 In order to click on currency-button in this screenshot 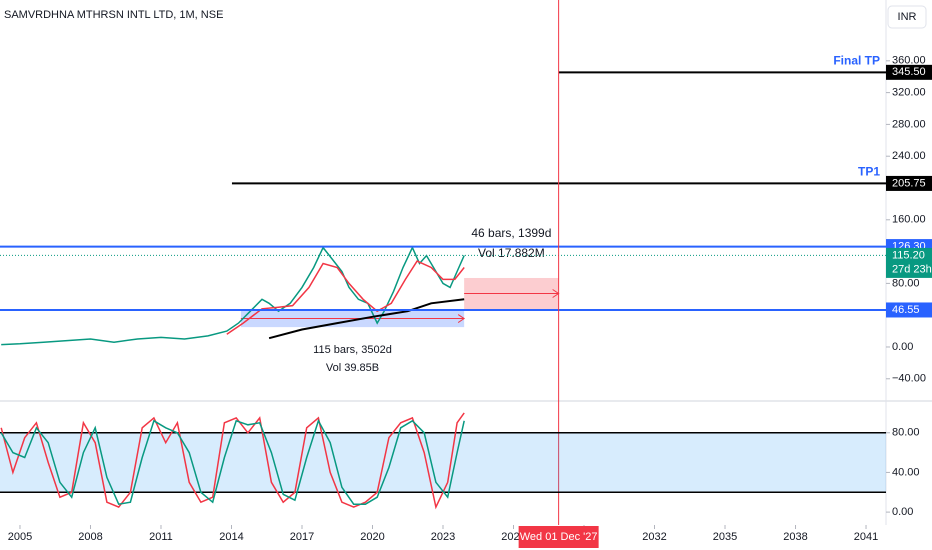, I will do `click(907, 17)`.